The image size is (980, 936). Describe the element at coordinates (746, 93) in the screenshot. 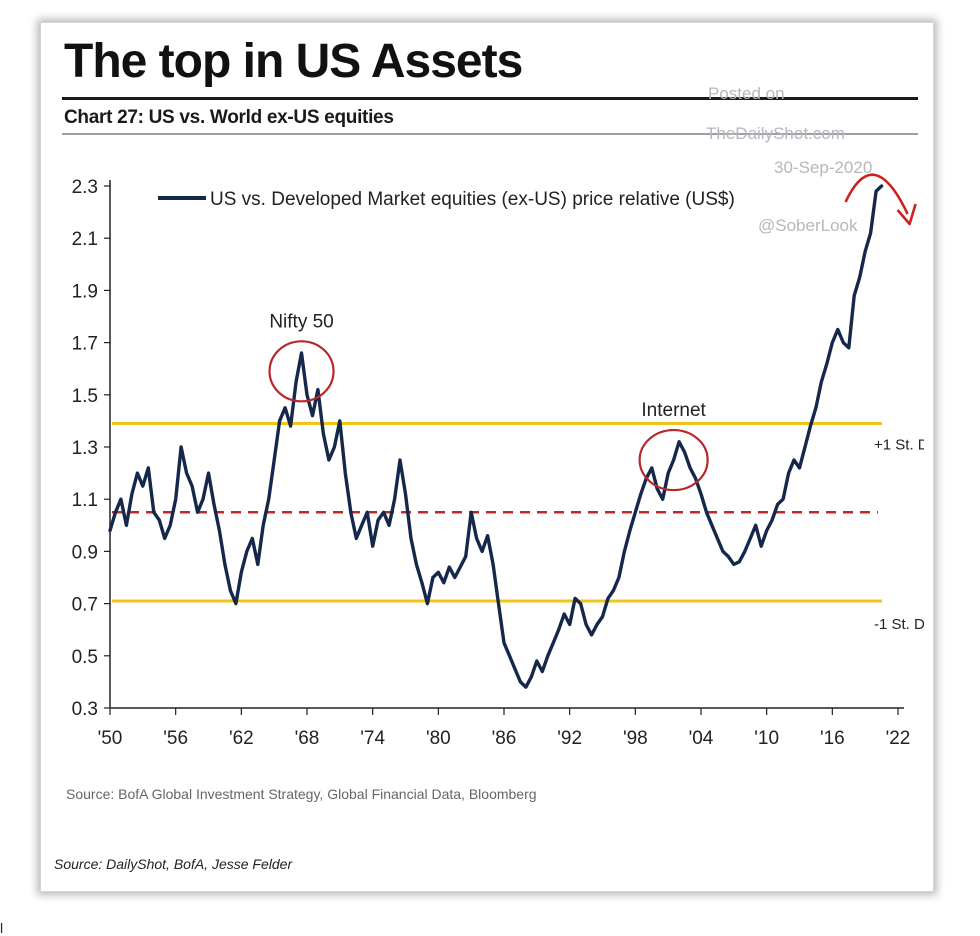

I see `watermark-posted: Posted on` at that location.